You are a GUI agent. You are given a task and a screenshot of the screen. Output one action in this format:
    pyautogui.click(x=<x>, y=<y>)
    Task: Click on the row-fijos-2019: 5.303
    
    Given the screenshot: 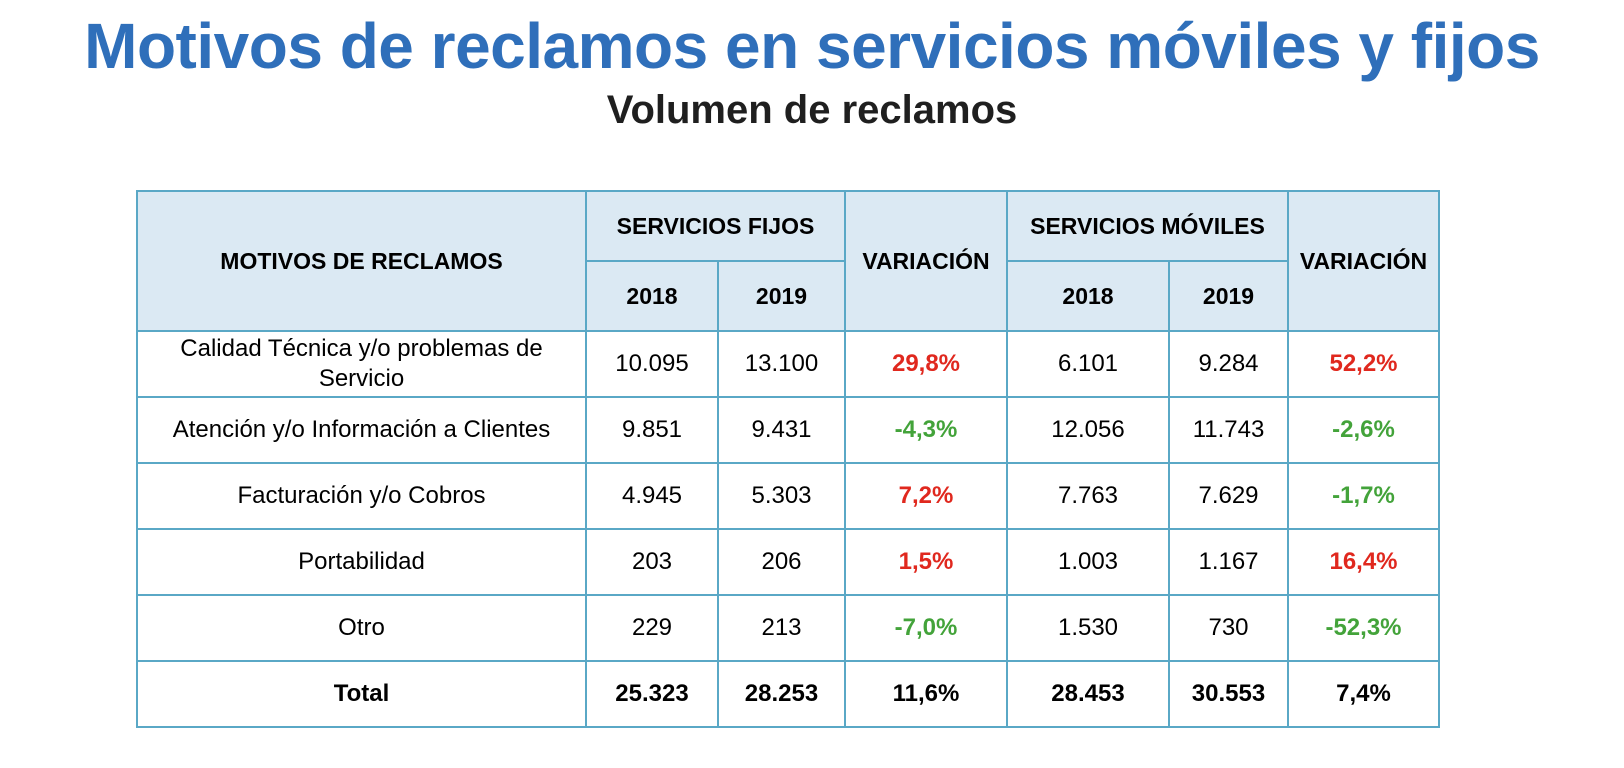 What is the action you would take?
    pyautogui.click(x=781, y=496)
    